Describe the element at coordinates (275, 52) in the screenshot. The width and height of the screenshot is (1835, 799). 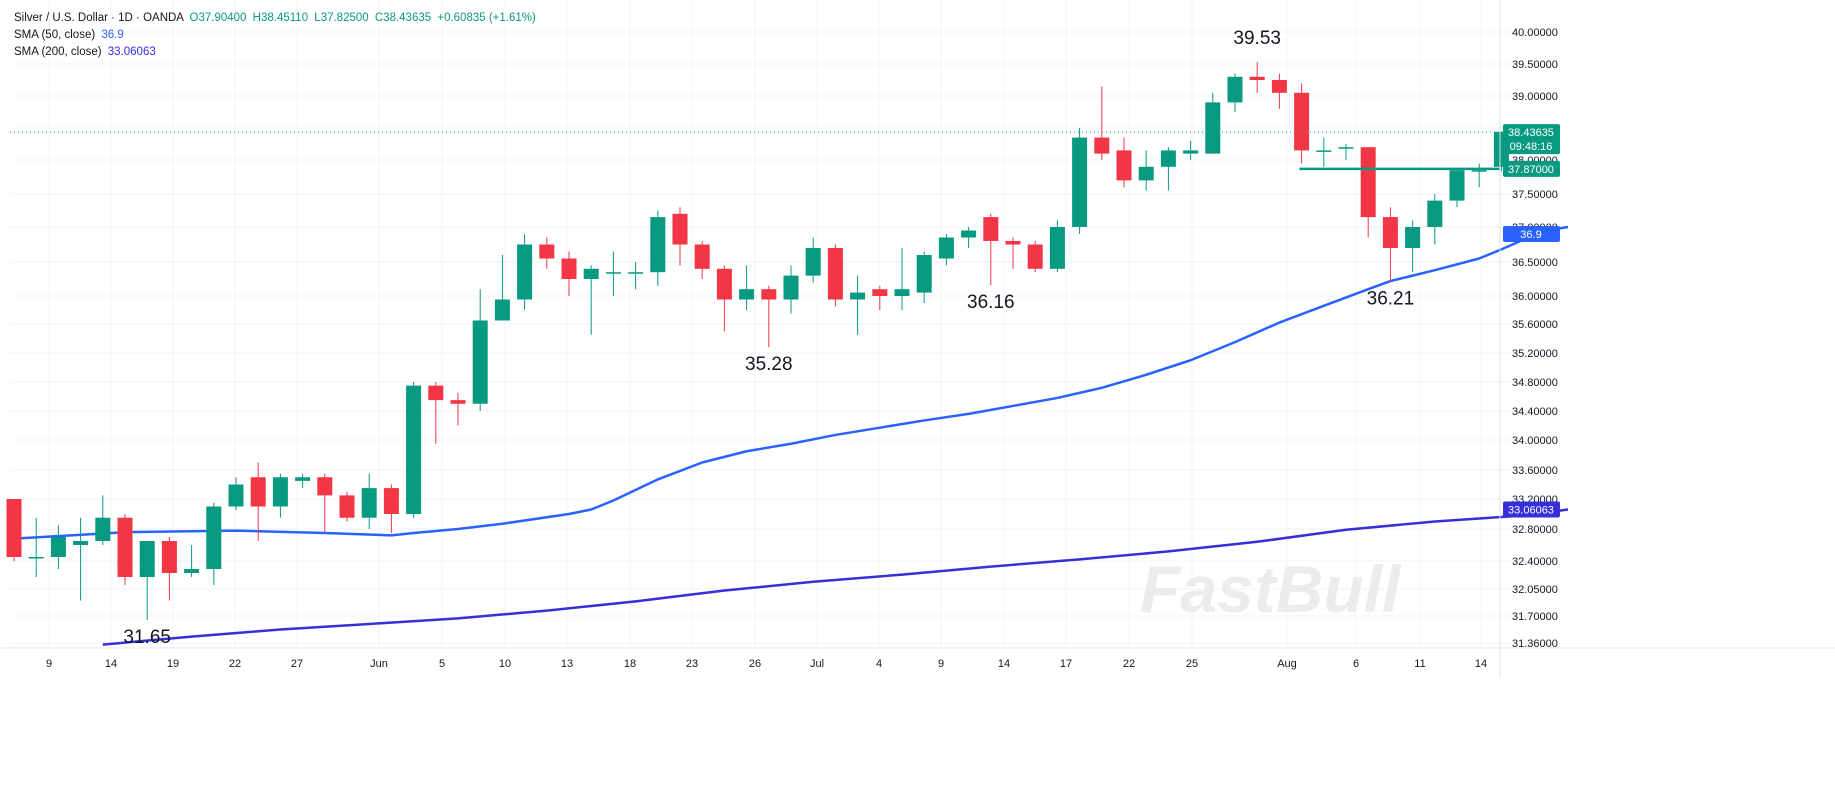
I see `legend-row-sma200: SMA (200, close) 33.06063` at that location.